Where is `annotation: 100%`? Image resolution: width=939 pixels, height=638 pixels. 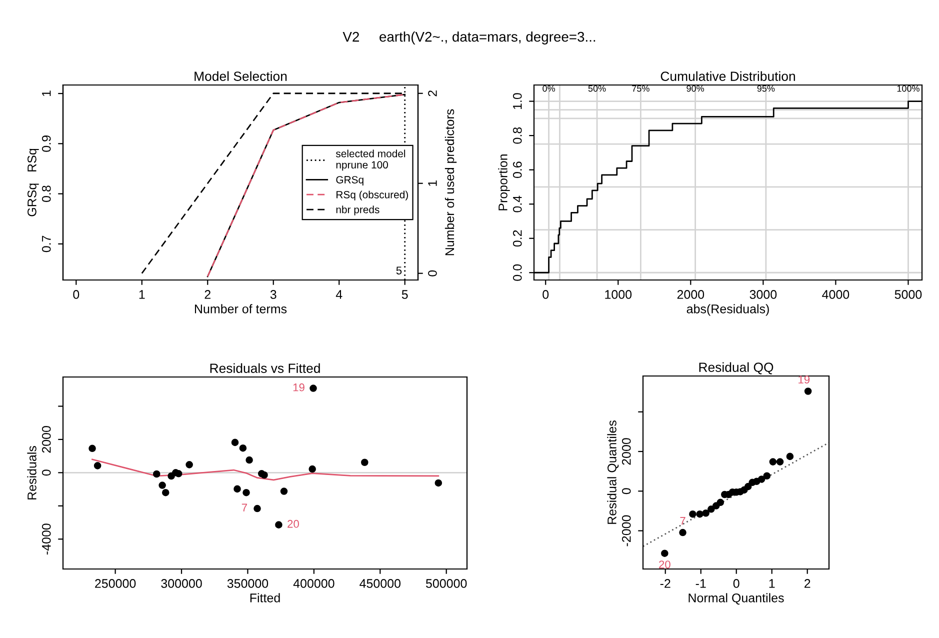
annotation: 100% is located at coordinates (908, 88).